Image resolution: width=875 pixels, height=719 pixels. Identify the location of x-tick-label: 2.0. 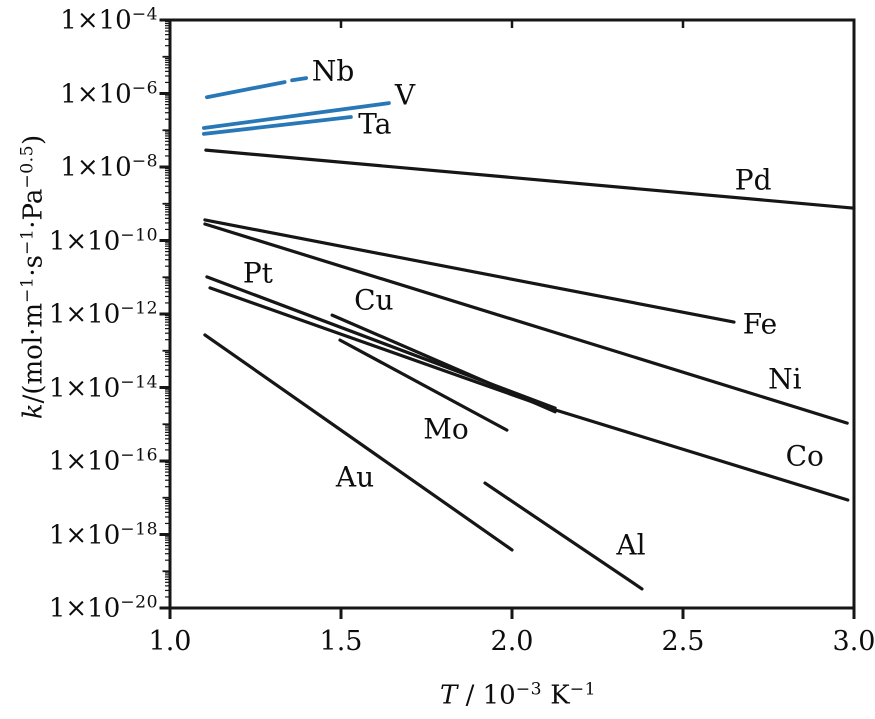
(512, 641).